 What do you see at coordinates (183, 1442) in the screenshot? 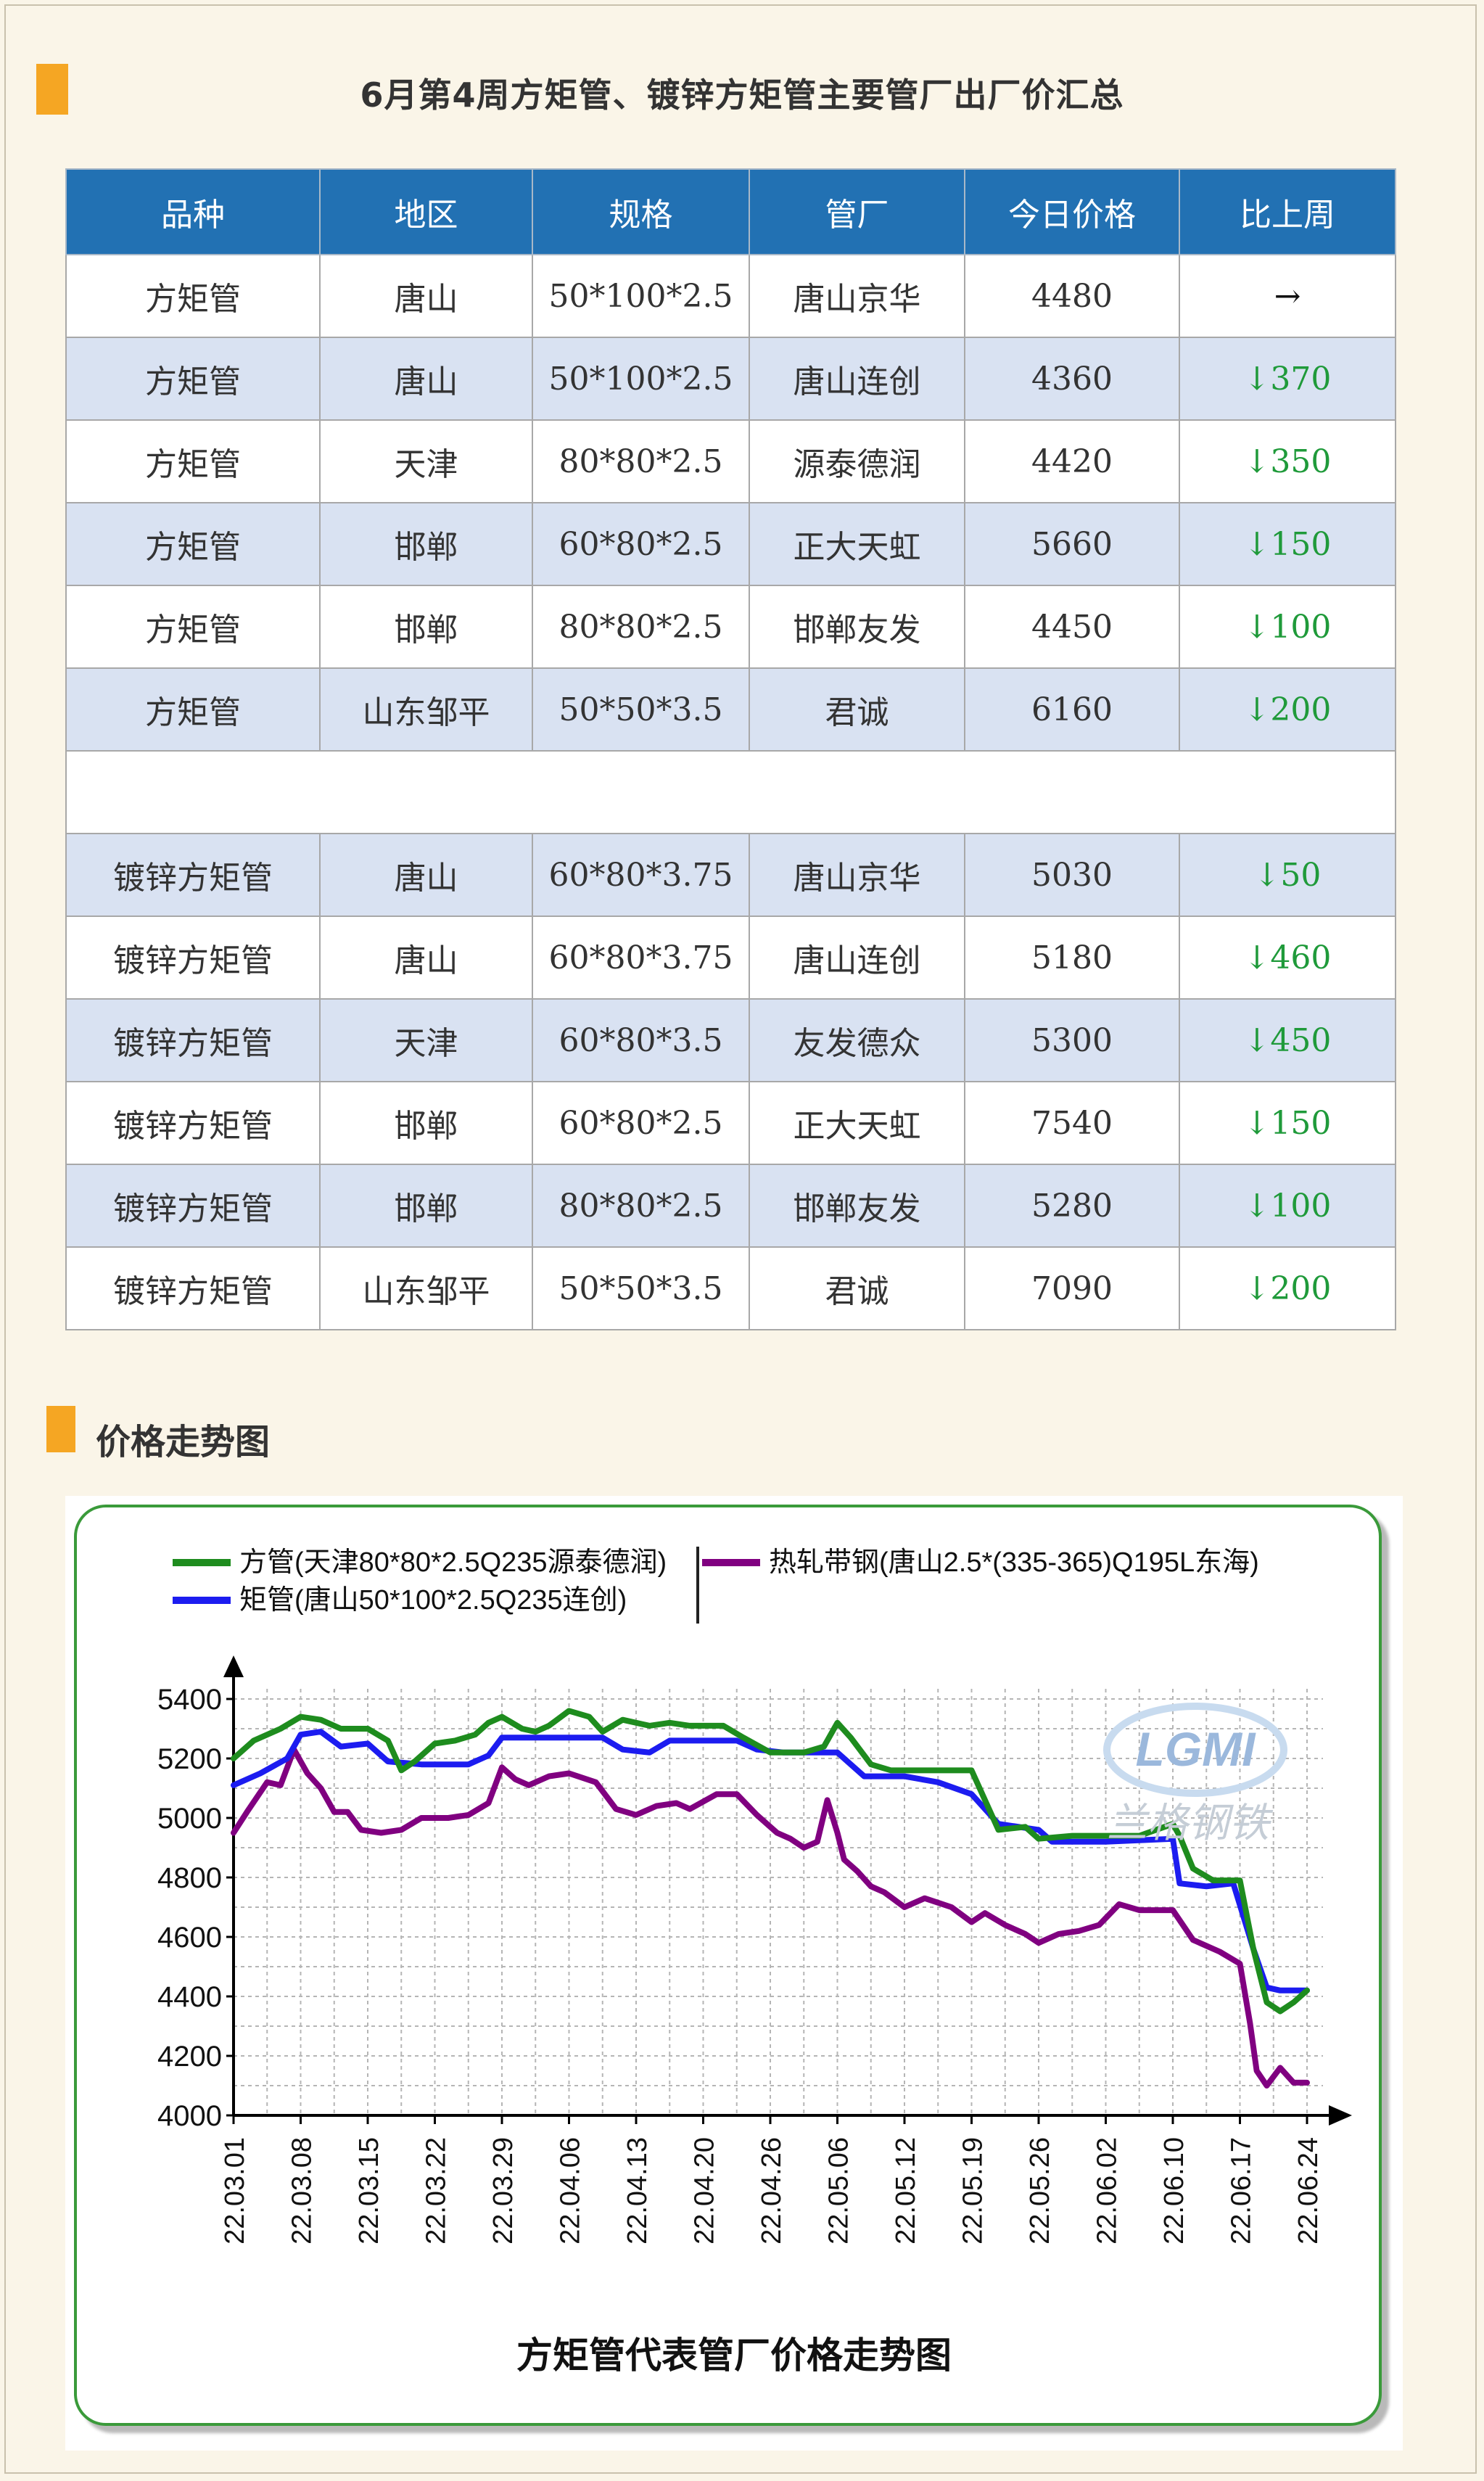
I see `section-title-trend: 价格走势图` at bounding box center [183, 1442].